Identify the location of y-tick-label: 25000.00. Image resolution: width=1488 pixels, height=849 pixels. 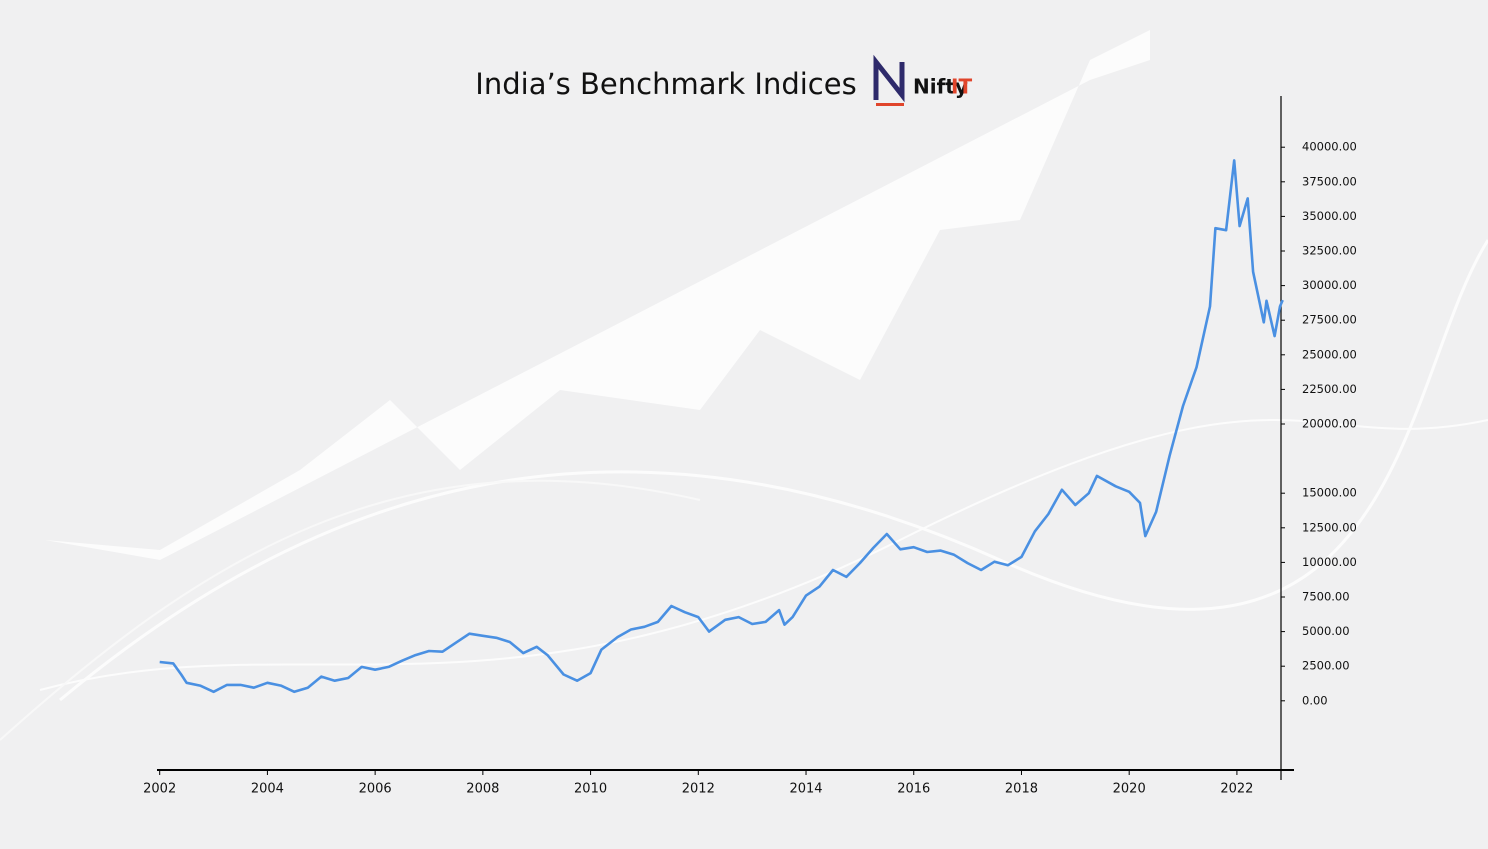
(1329, 354).